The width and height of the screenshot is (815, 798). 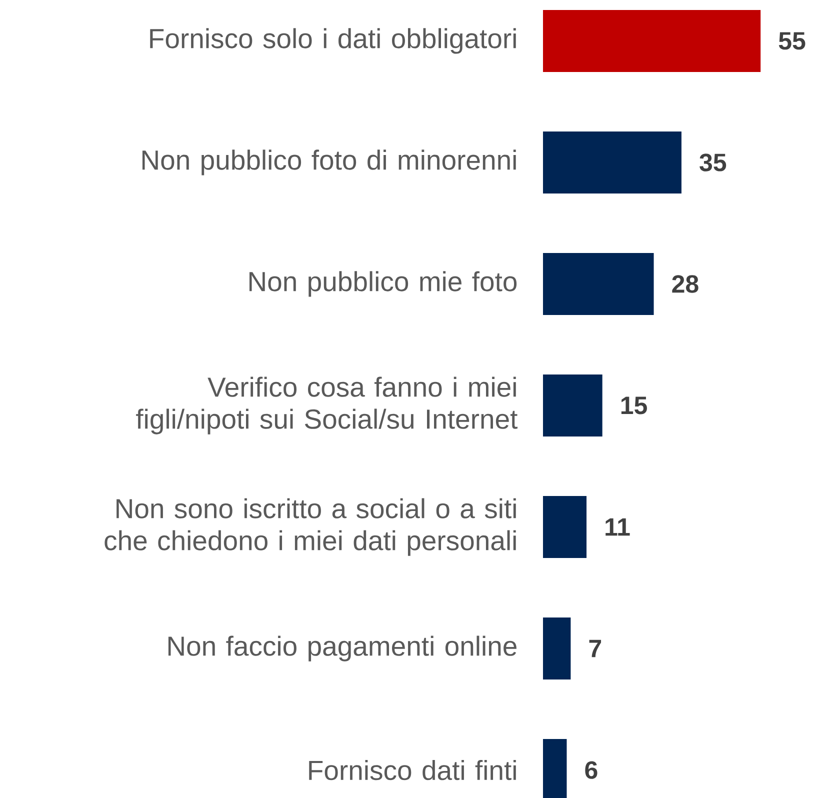 What do you see at coordinates (329, 163) in the screenshot?
I see `y-tick-label: Non pubblico foto di minorenni` at bounding box center [329, 163].